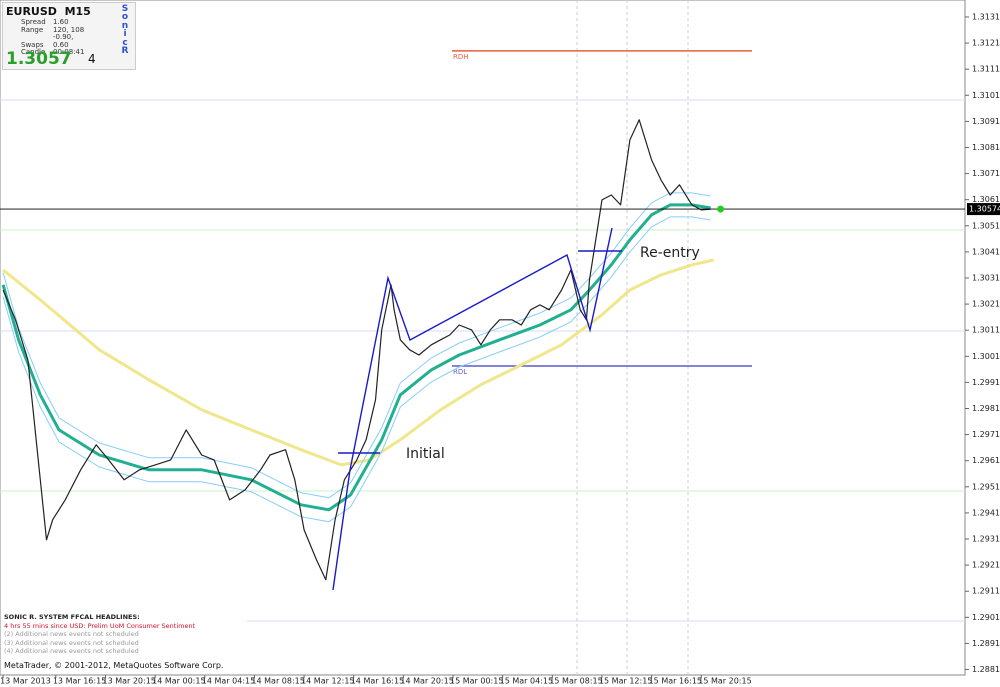 Image resolution: width=1000 pixels, height=687 pixels. What do you see at coordinates (986, 486) in the screenshot?
I see `y-tick-label: 1.29510` at bounding box center [986, 486].